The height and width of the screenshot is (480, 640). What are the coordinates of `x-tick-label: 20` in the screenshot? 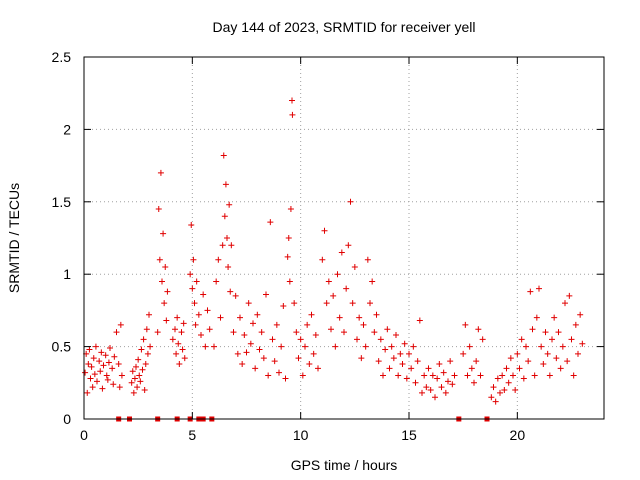 It's located at (518, 435).